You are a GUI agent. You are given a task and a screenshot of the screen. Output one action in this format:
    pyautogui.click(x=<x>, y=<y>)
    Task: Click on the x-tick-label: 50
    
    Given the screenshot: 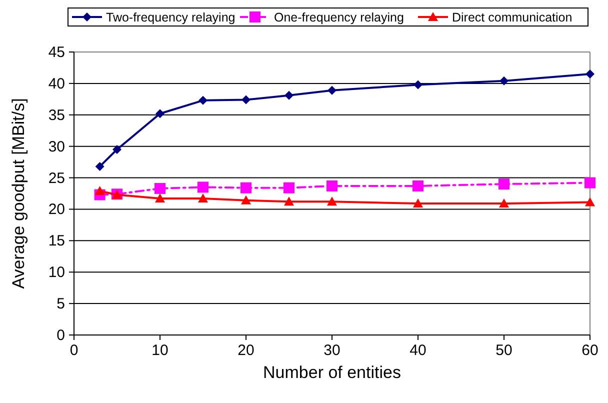 What is the action you would take?
    pyautogui.click(x=504, y=350)
    